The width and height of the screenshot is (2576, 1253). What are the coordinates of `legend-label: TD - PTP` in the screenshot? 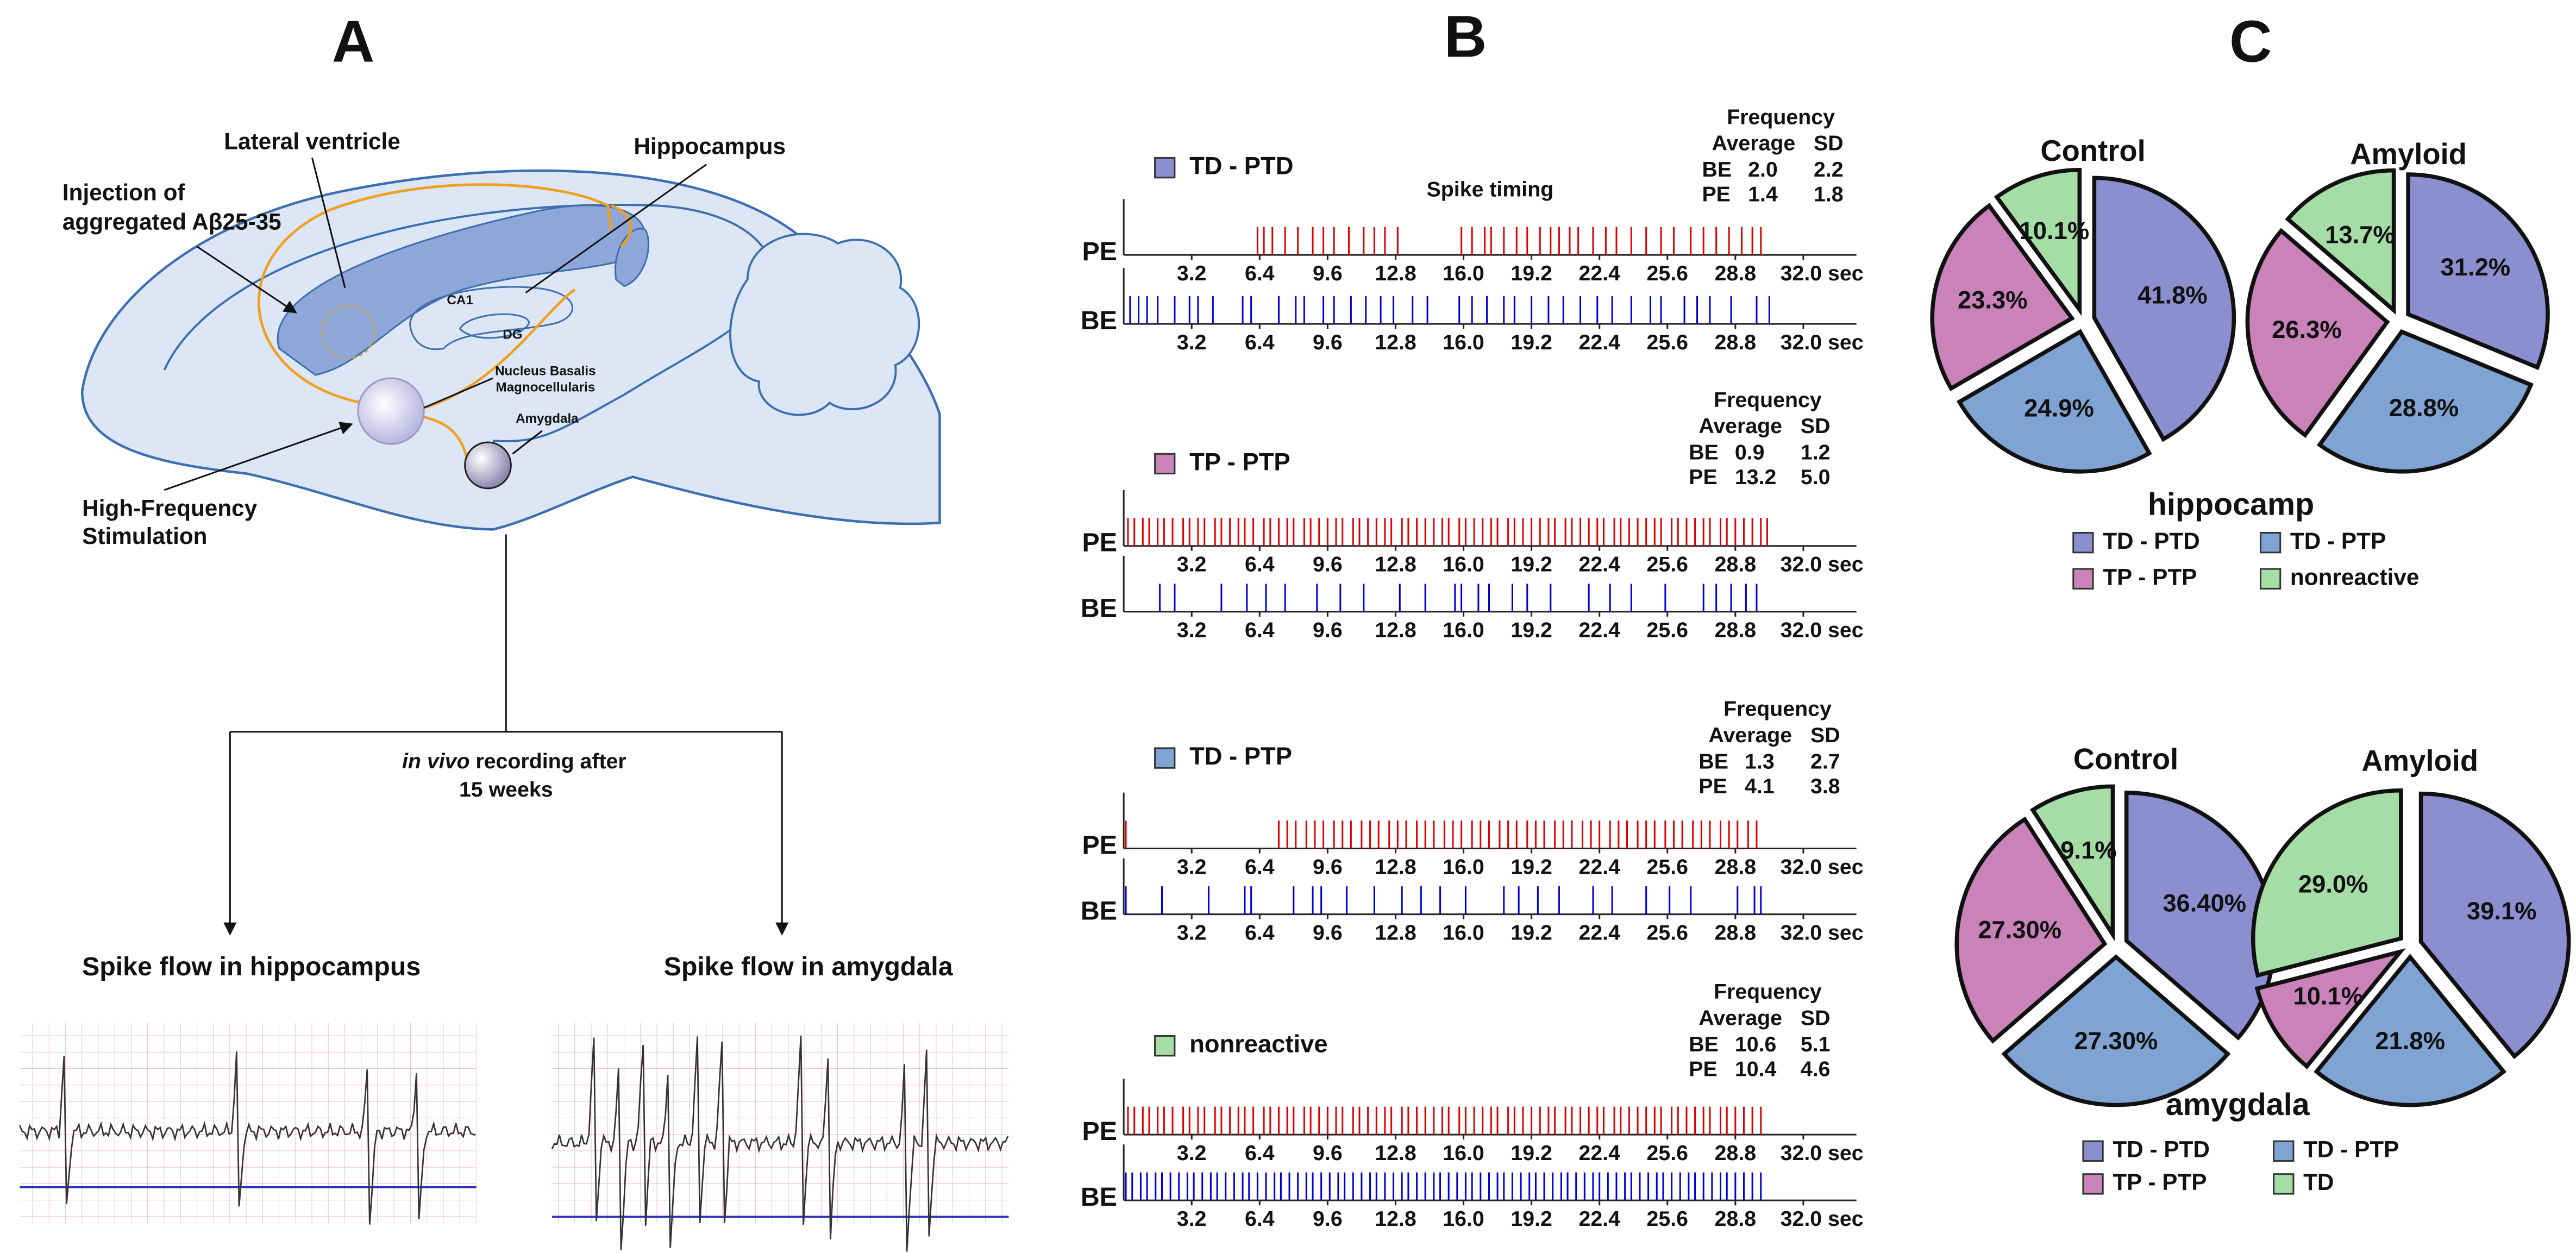 It's located at (2351, 1149).